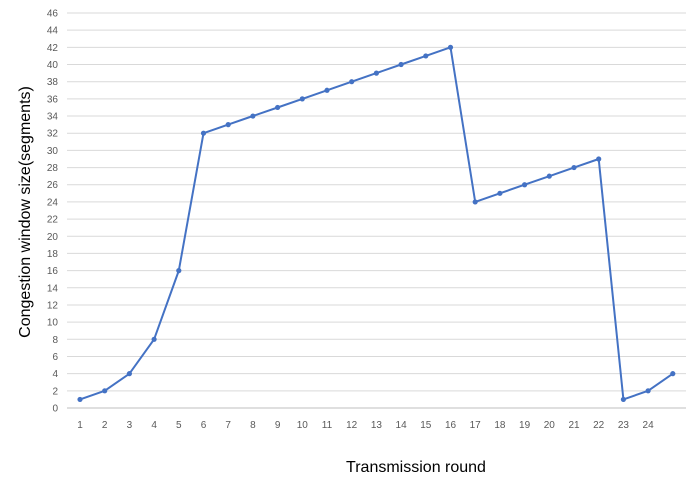  What do you see at coordinates (25, 212) in the screenshot?
I see `y-axis-title: Congestion window size(segments)` at bounding box center [25, 212].